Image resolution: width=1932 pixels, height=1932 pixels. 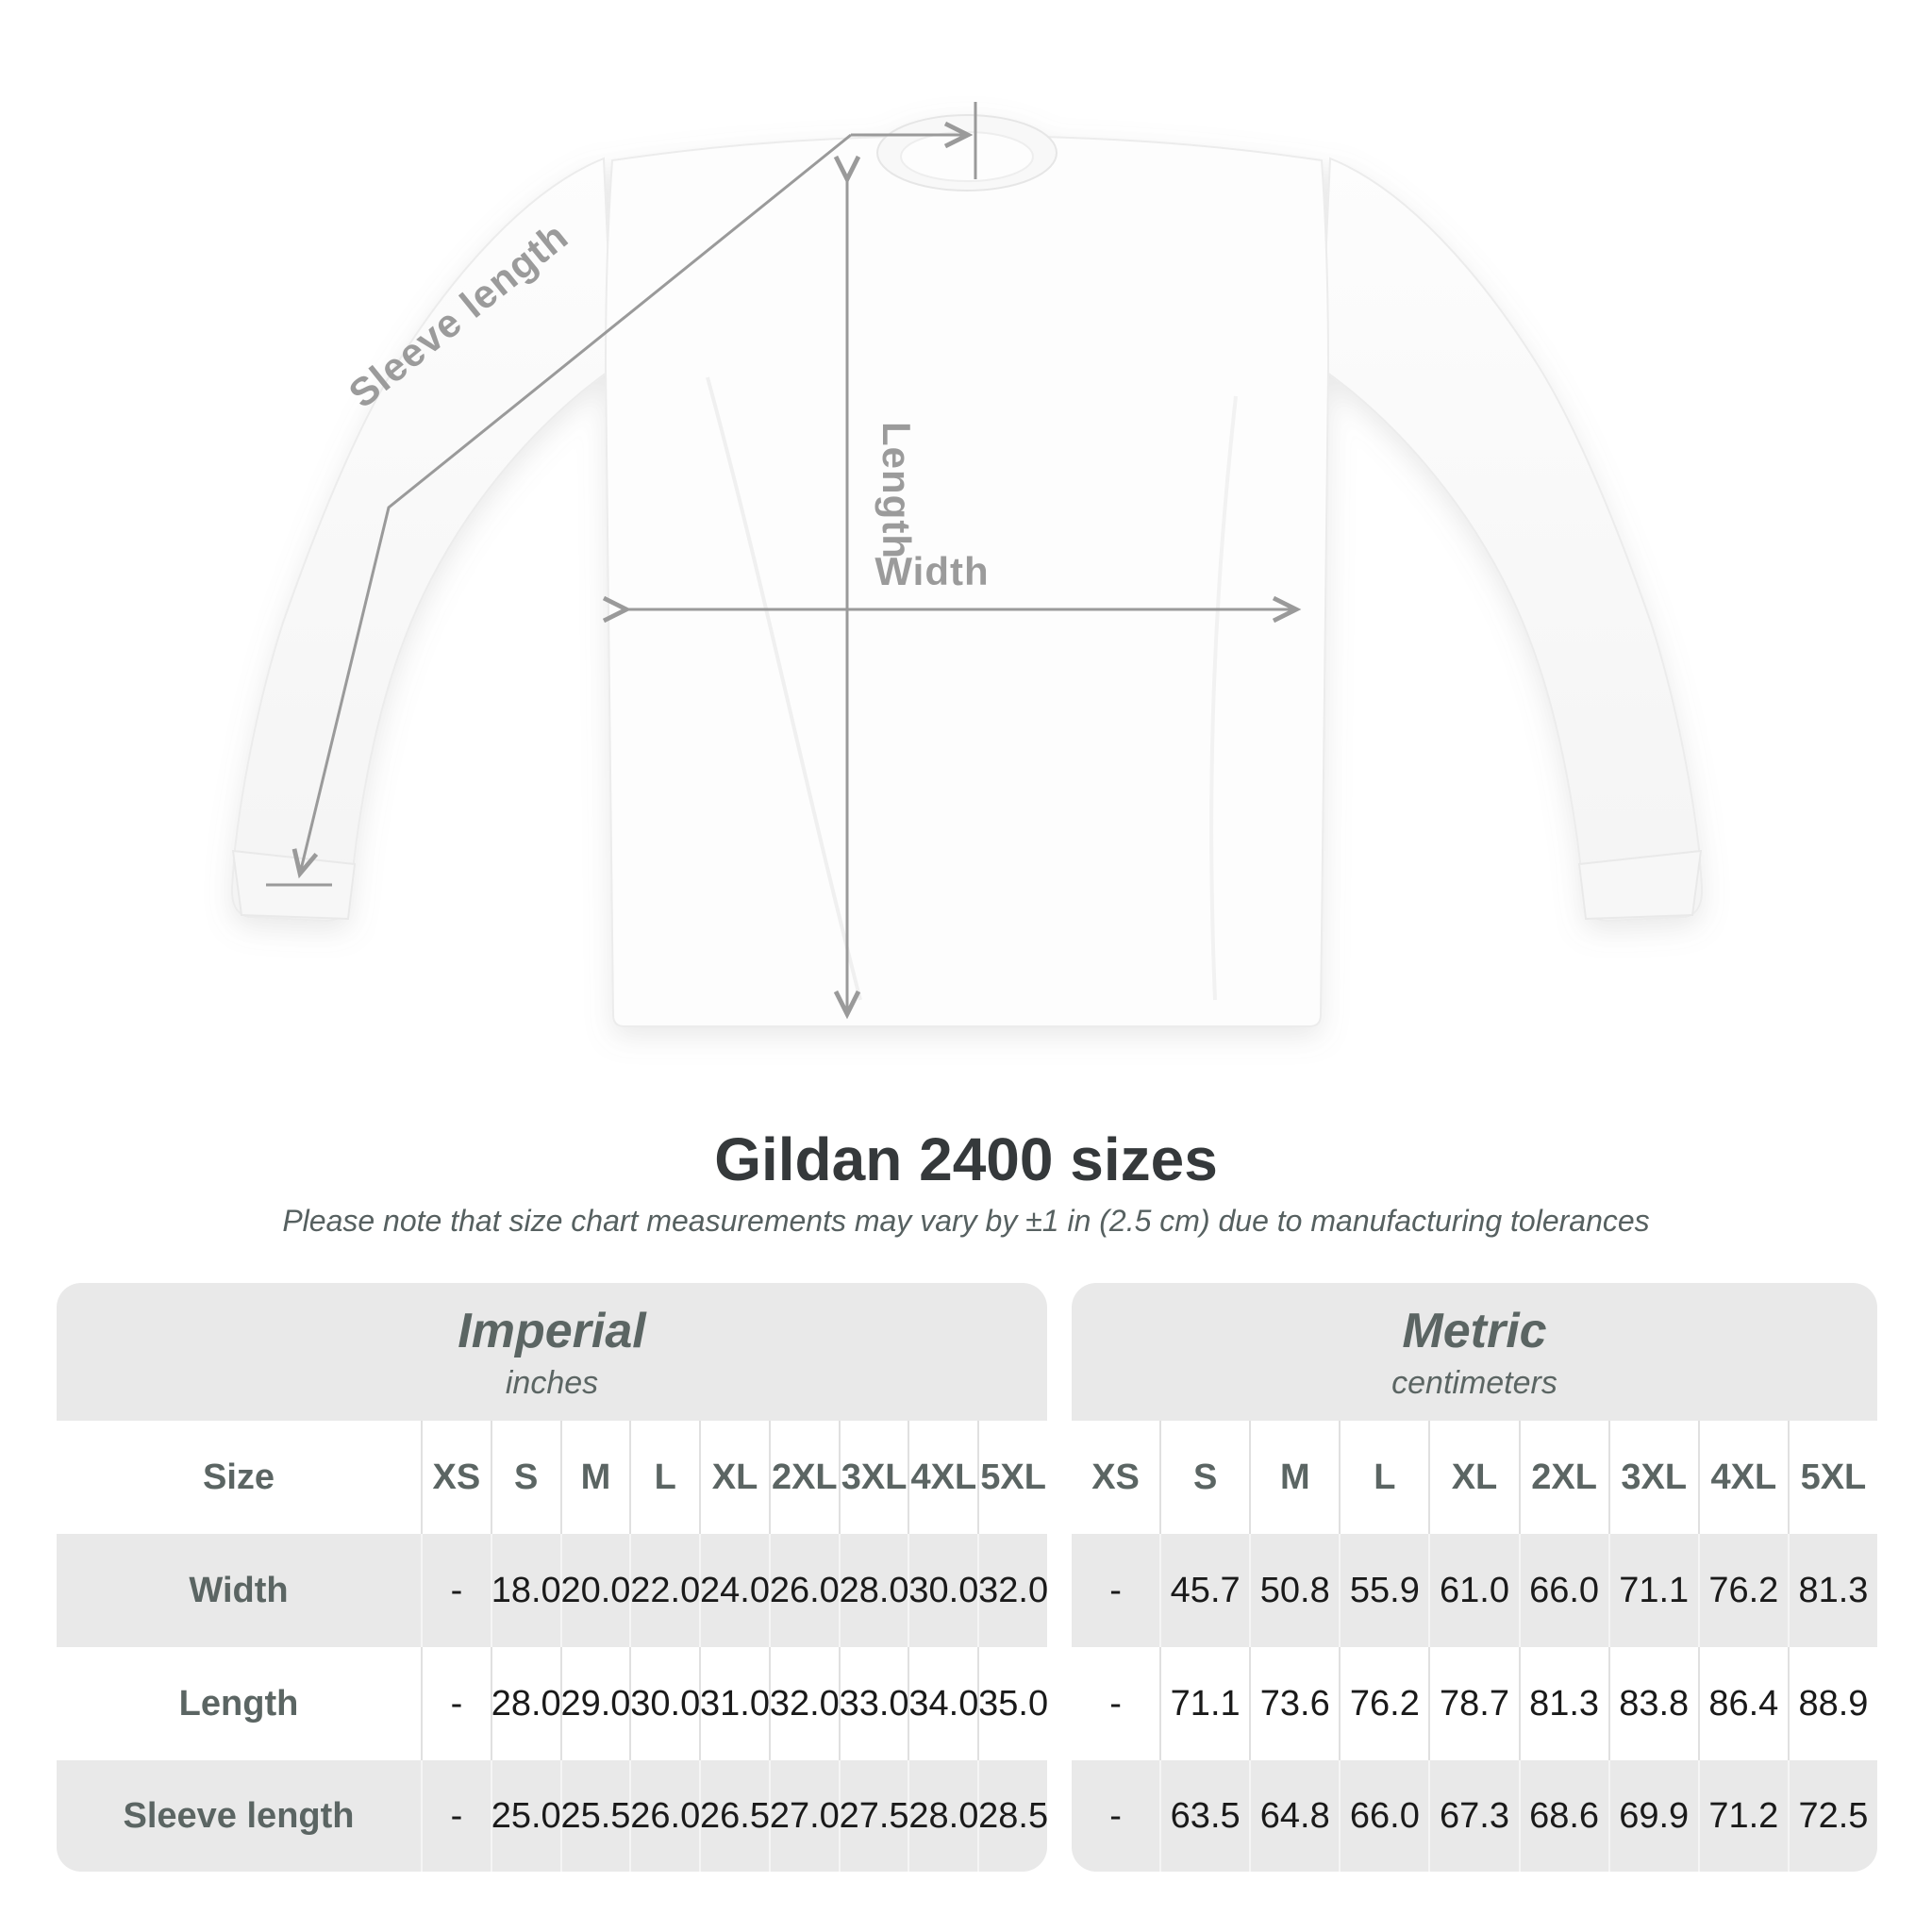 What do you see at coordinates (1294, 1704) in the screenshot?
I see `value-cell: 73.6` at bounding box center [1294, 1704].